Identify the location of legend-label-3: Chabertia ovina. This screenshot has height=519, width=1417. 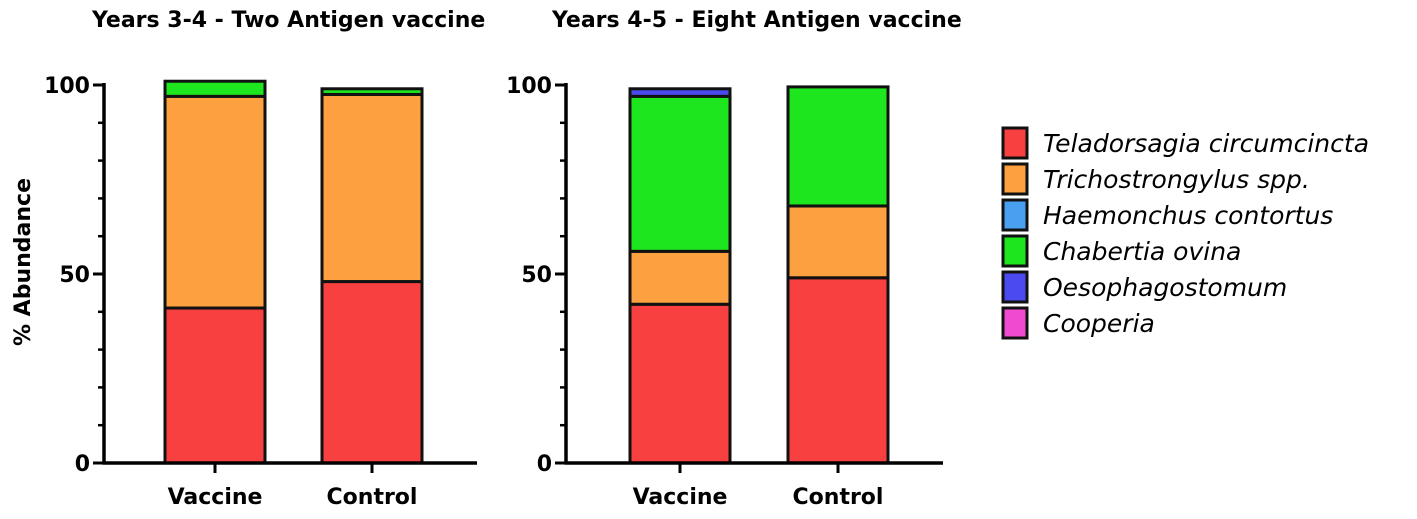
(1142, 251).